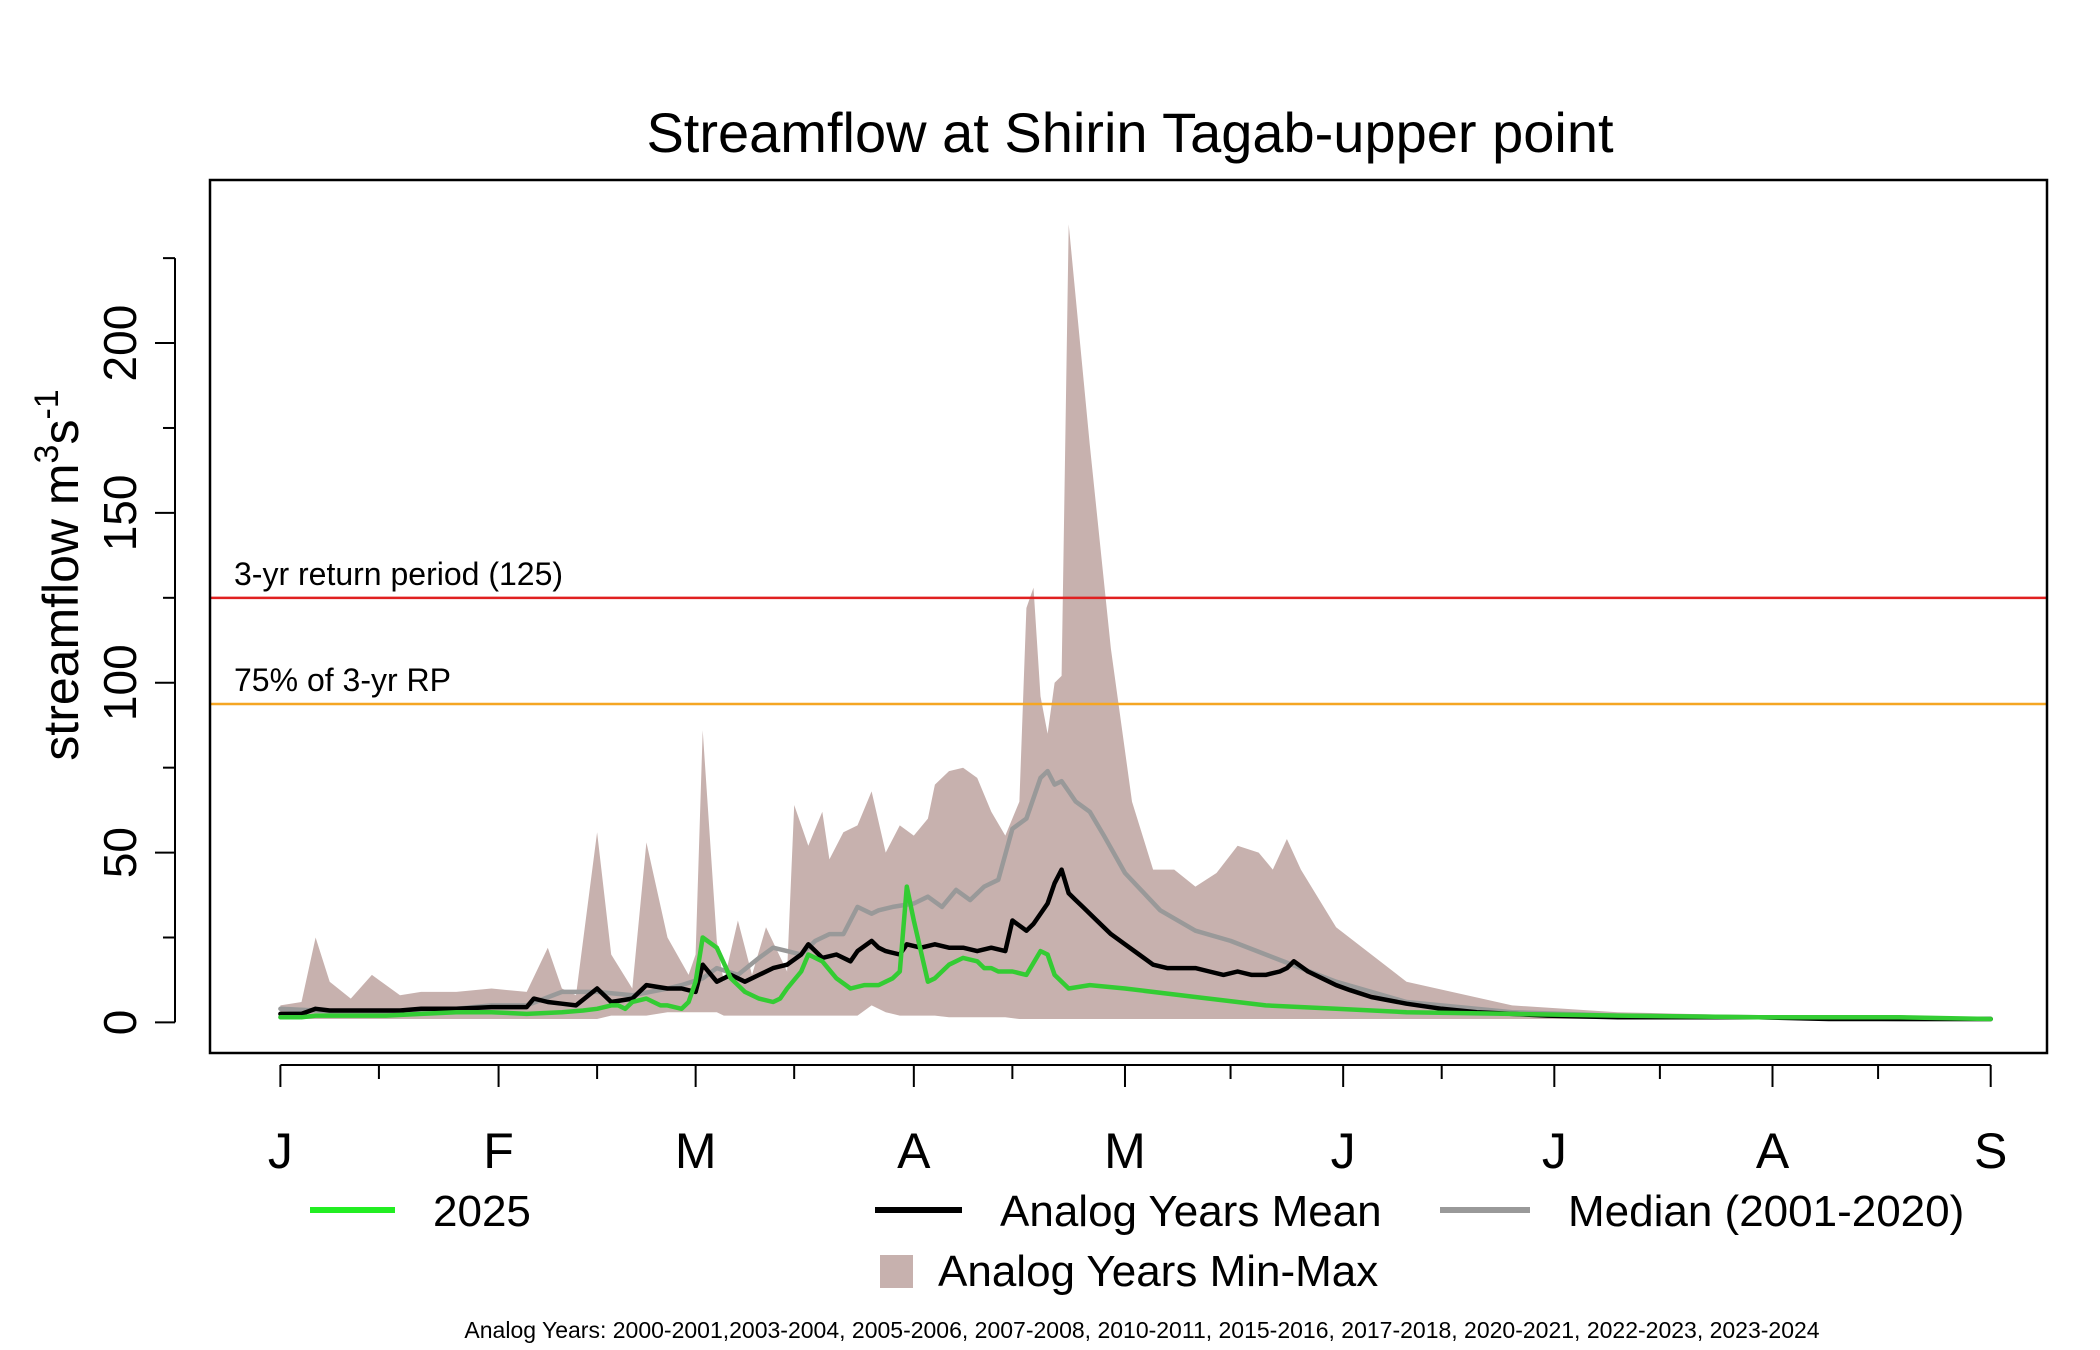 This screenshot has width=2100, height=1350. What do you see at coordinates (498, 1151) in the screenshot?
I see `x-tick-label: F` at bounding box center [498, 1151].